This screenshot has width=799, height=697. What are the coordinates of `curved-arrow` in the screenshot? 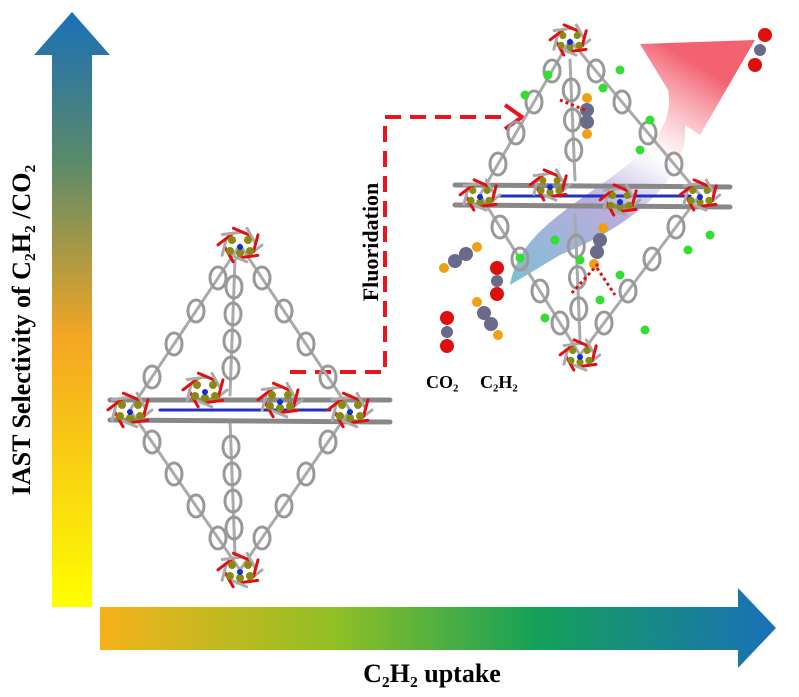 It's located at (632, 162).